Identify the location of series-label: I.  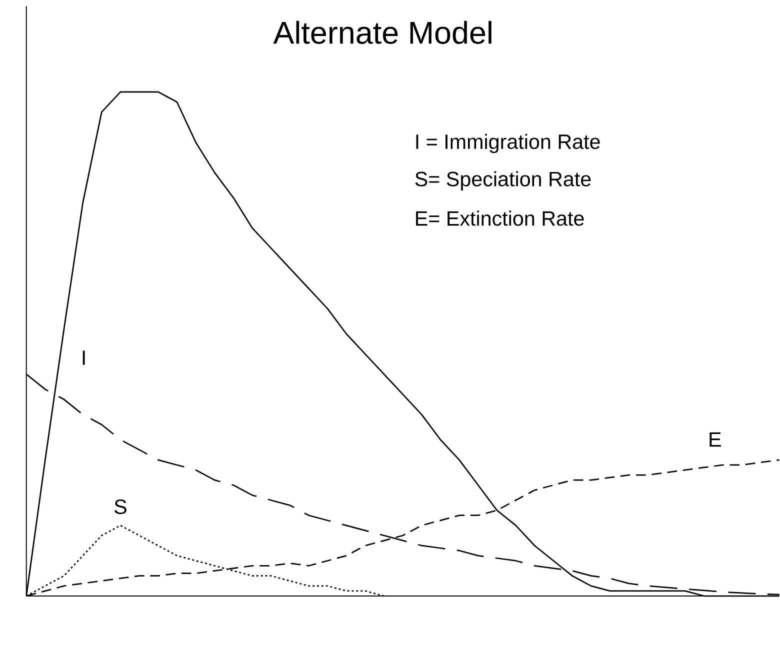
(83, 358).